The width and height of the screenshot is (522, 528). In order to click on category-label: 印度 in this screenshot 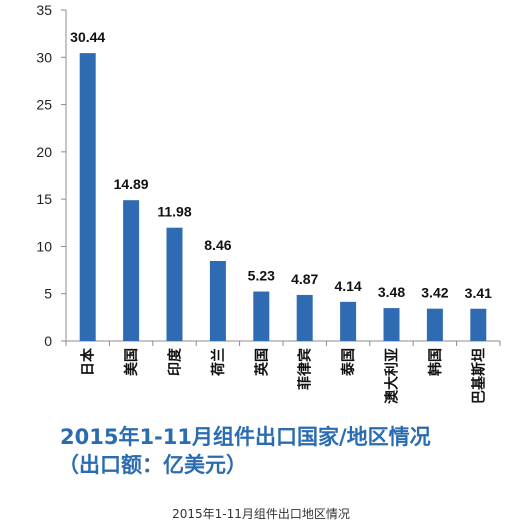, I will do `click(175, 361)`.